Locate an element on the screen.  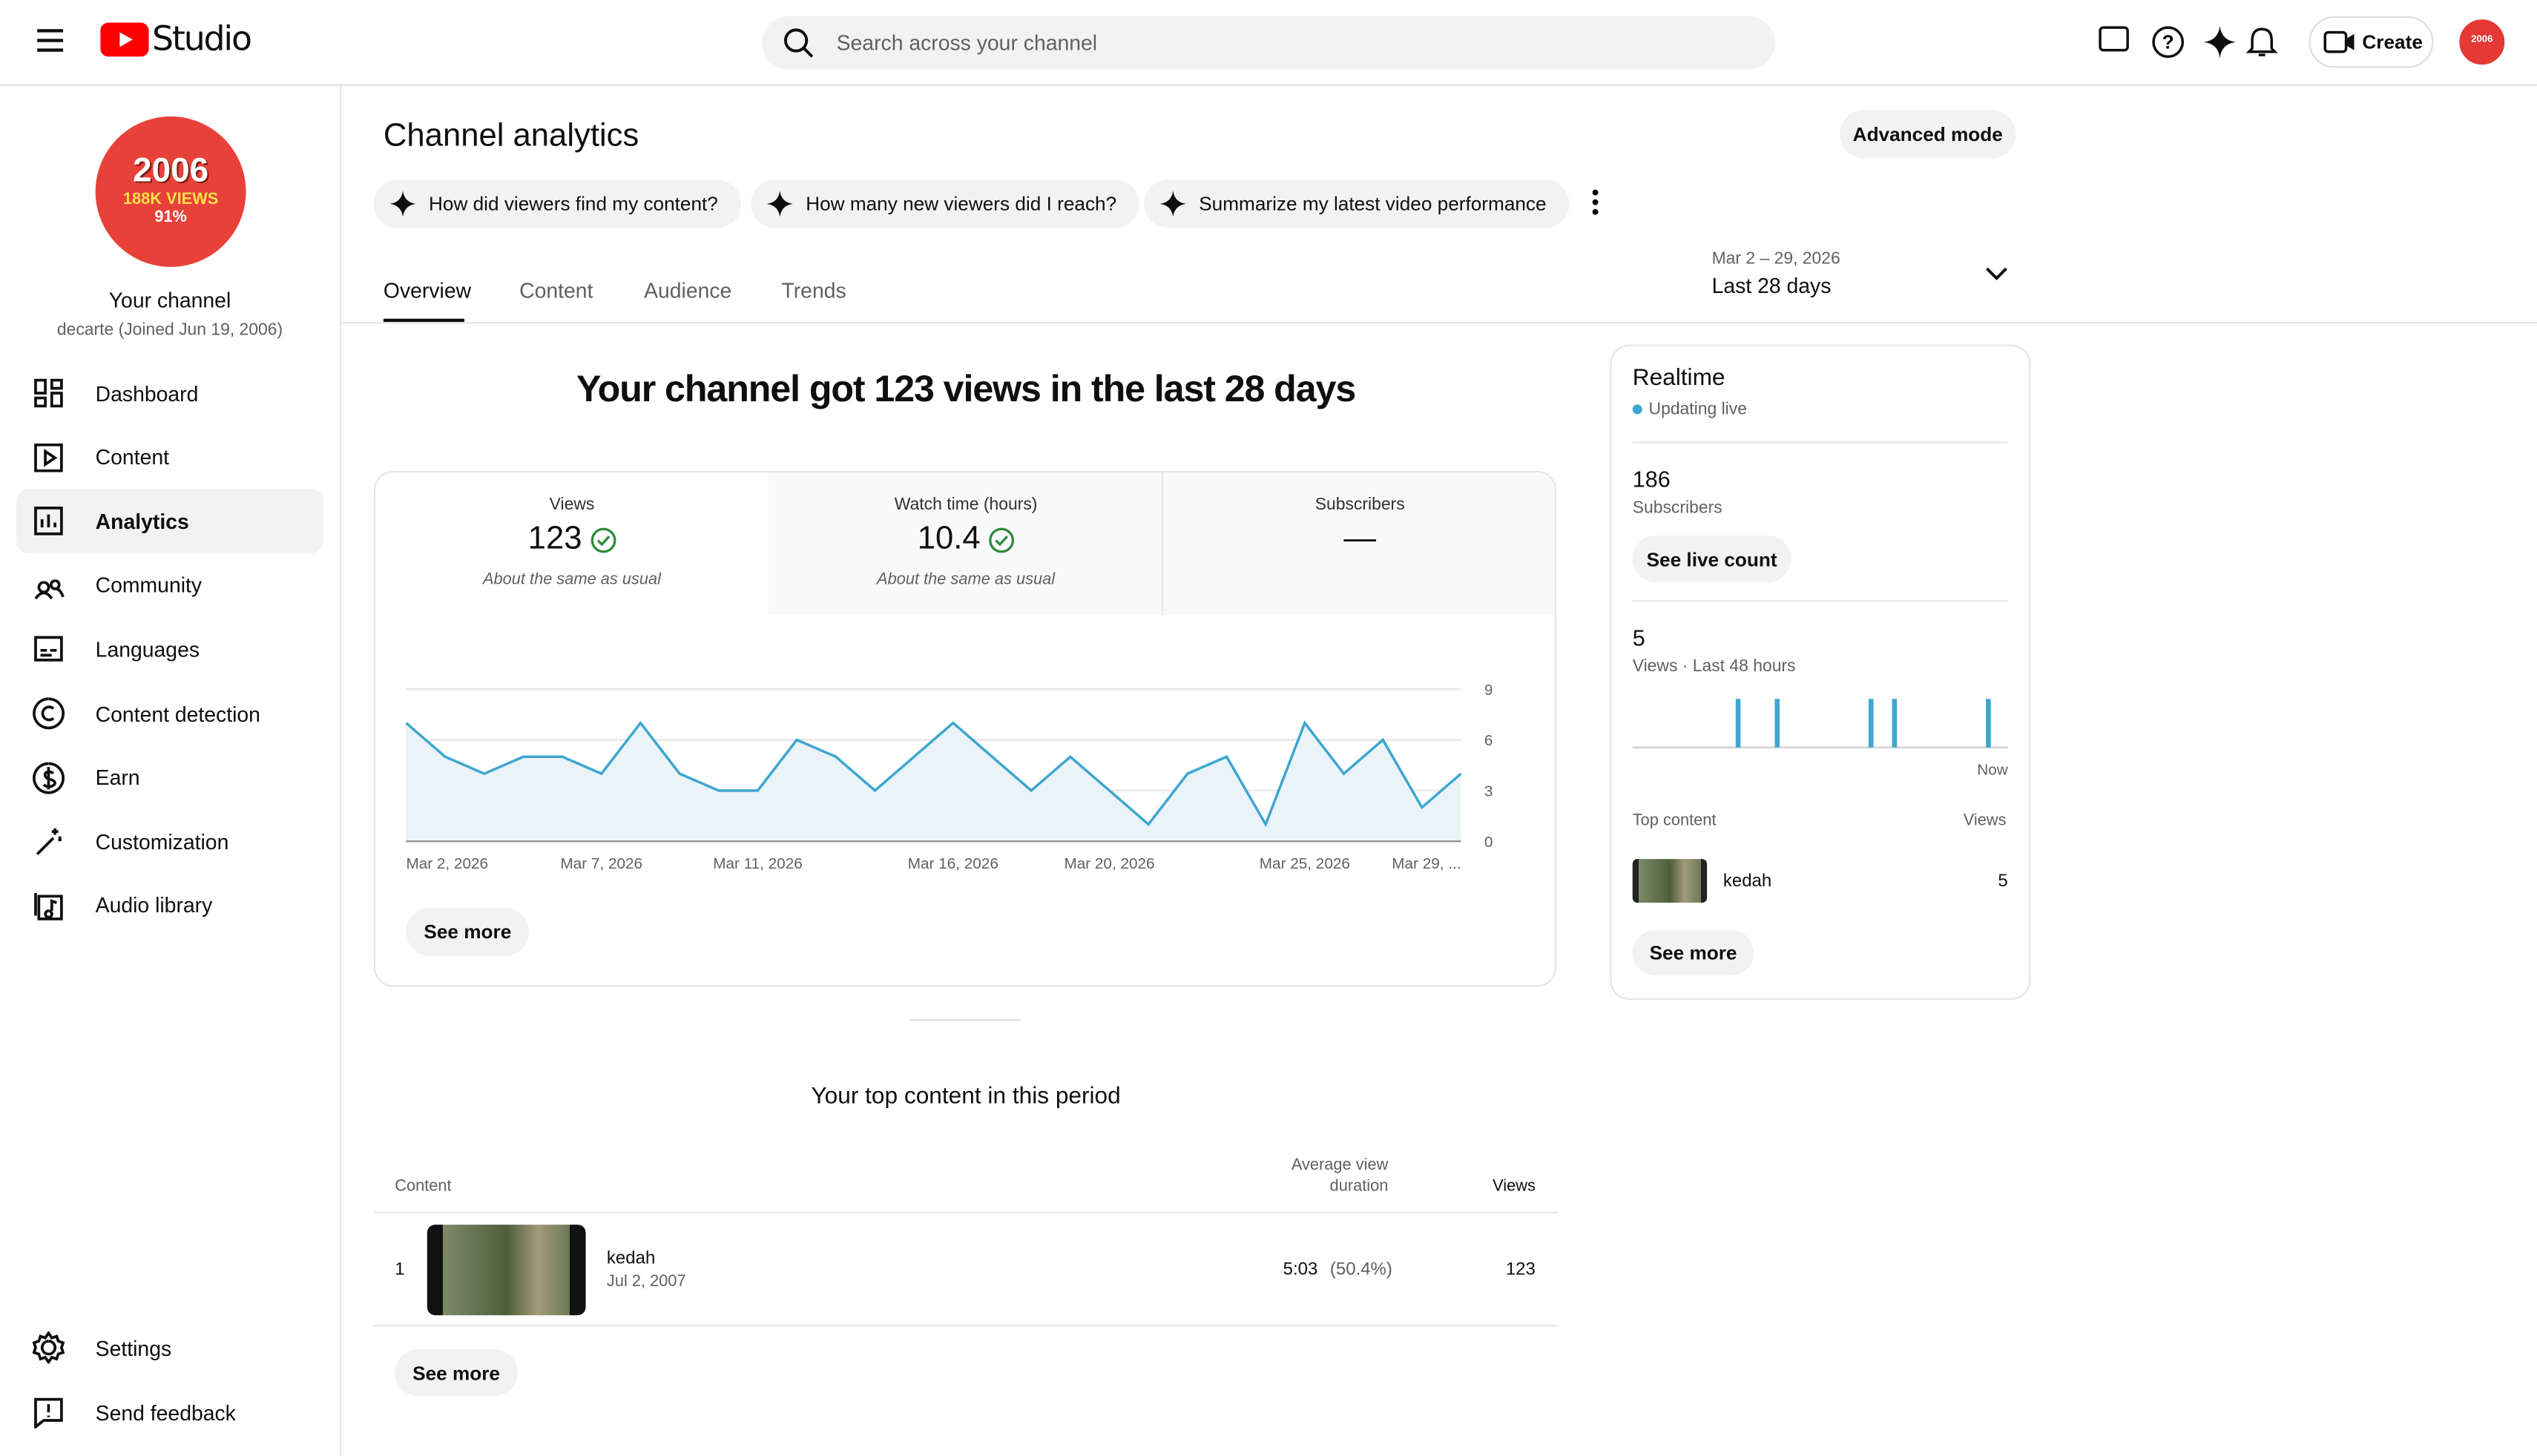
prompt-chip: Summarize my latest video performance is located at coordinates (1357, 204).